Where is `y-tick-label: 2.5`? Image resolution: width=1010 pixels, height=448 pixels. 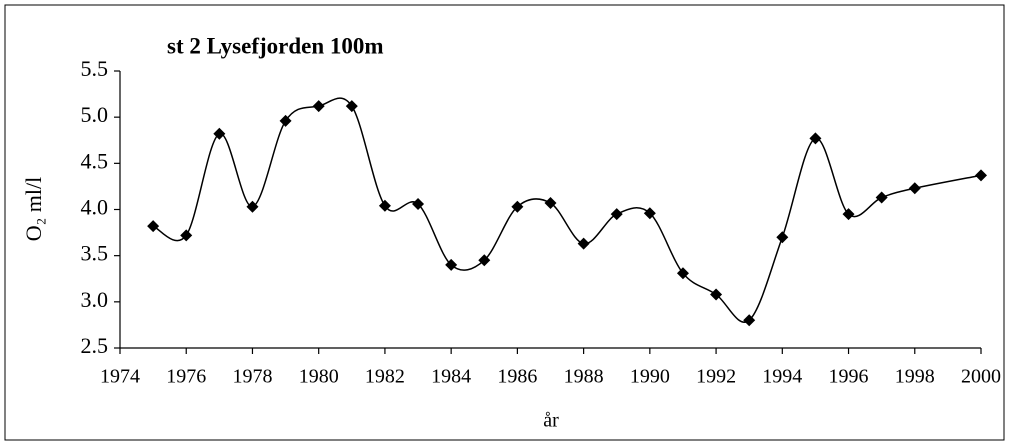 y-tick-label: 2.5 is located at coordinates (95, 345).